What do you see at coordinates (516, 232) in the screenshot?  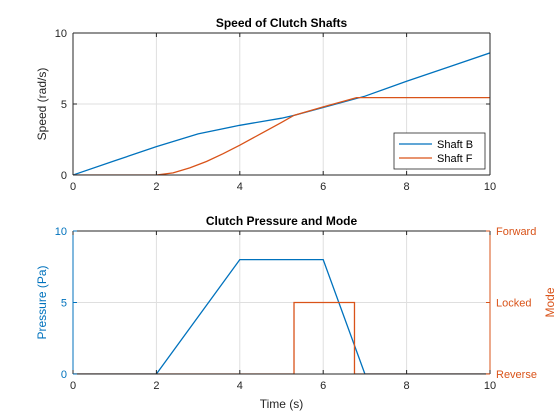 I see `right-tick-label: Forward` at bounding box center [516, 232].